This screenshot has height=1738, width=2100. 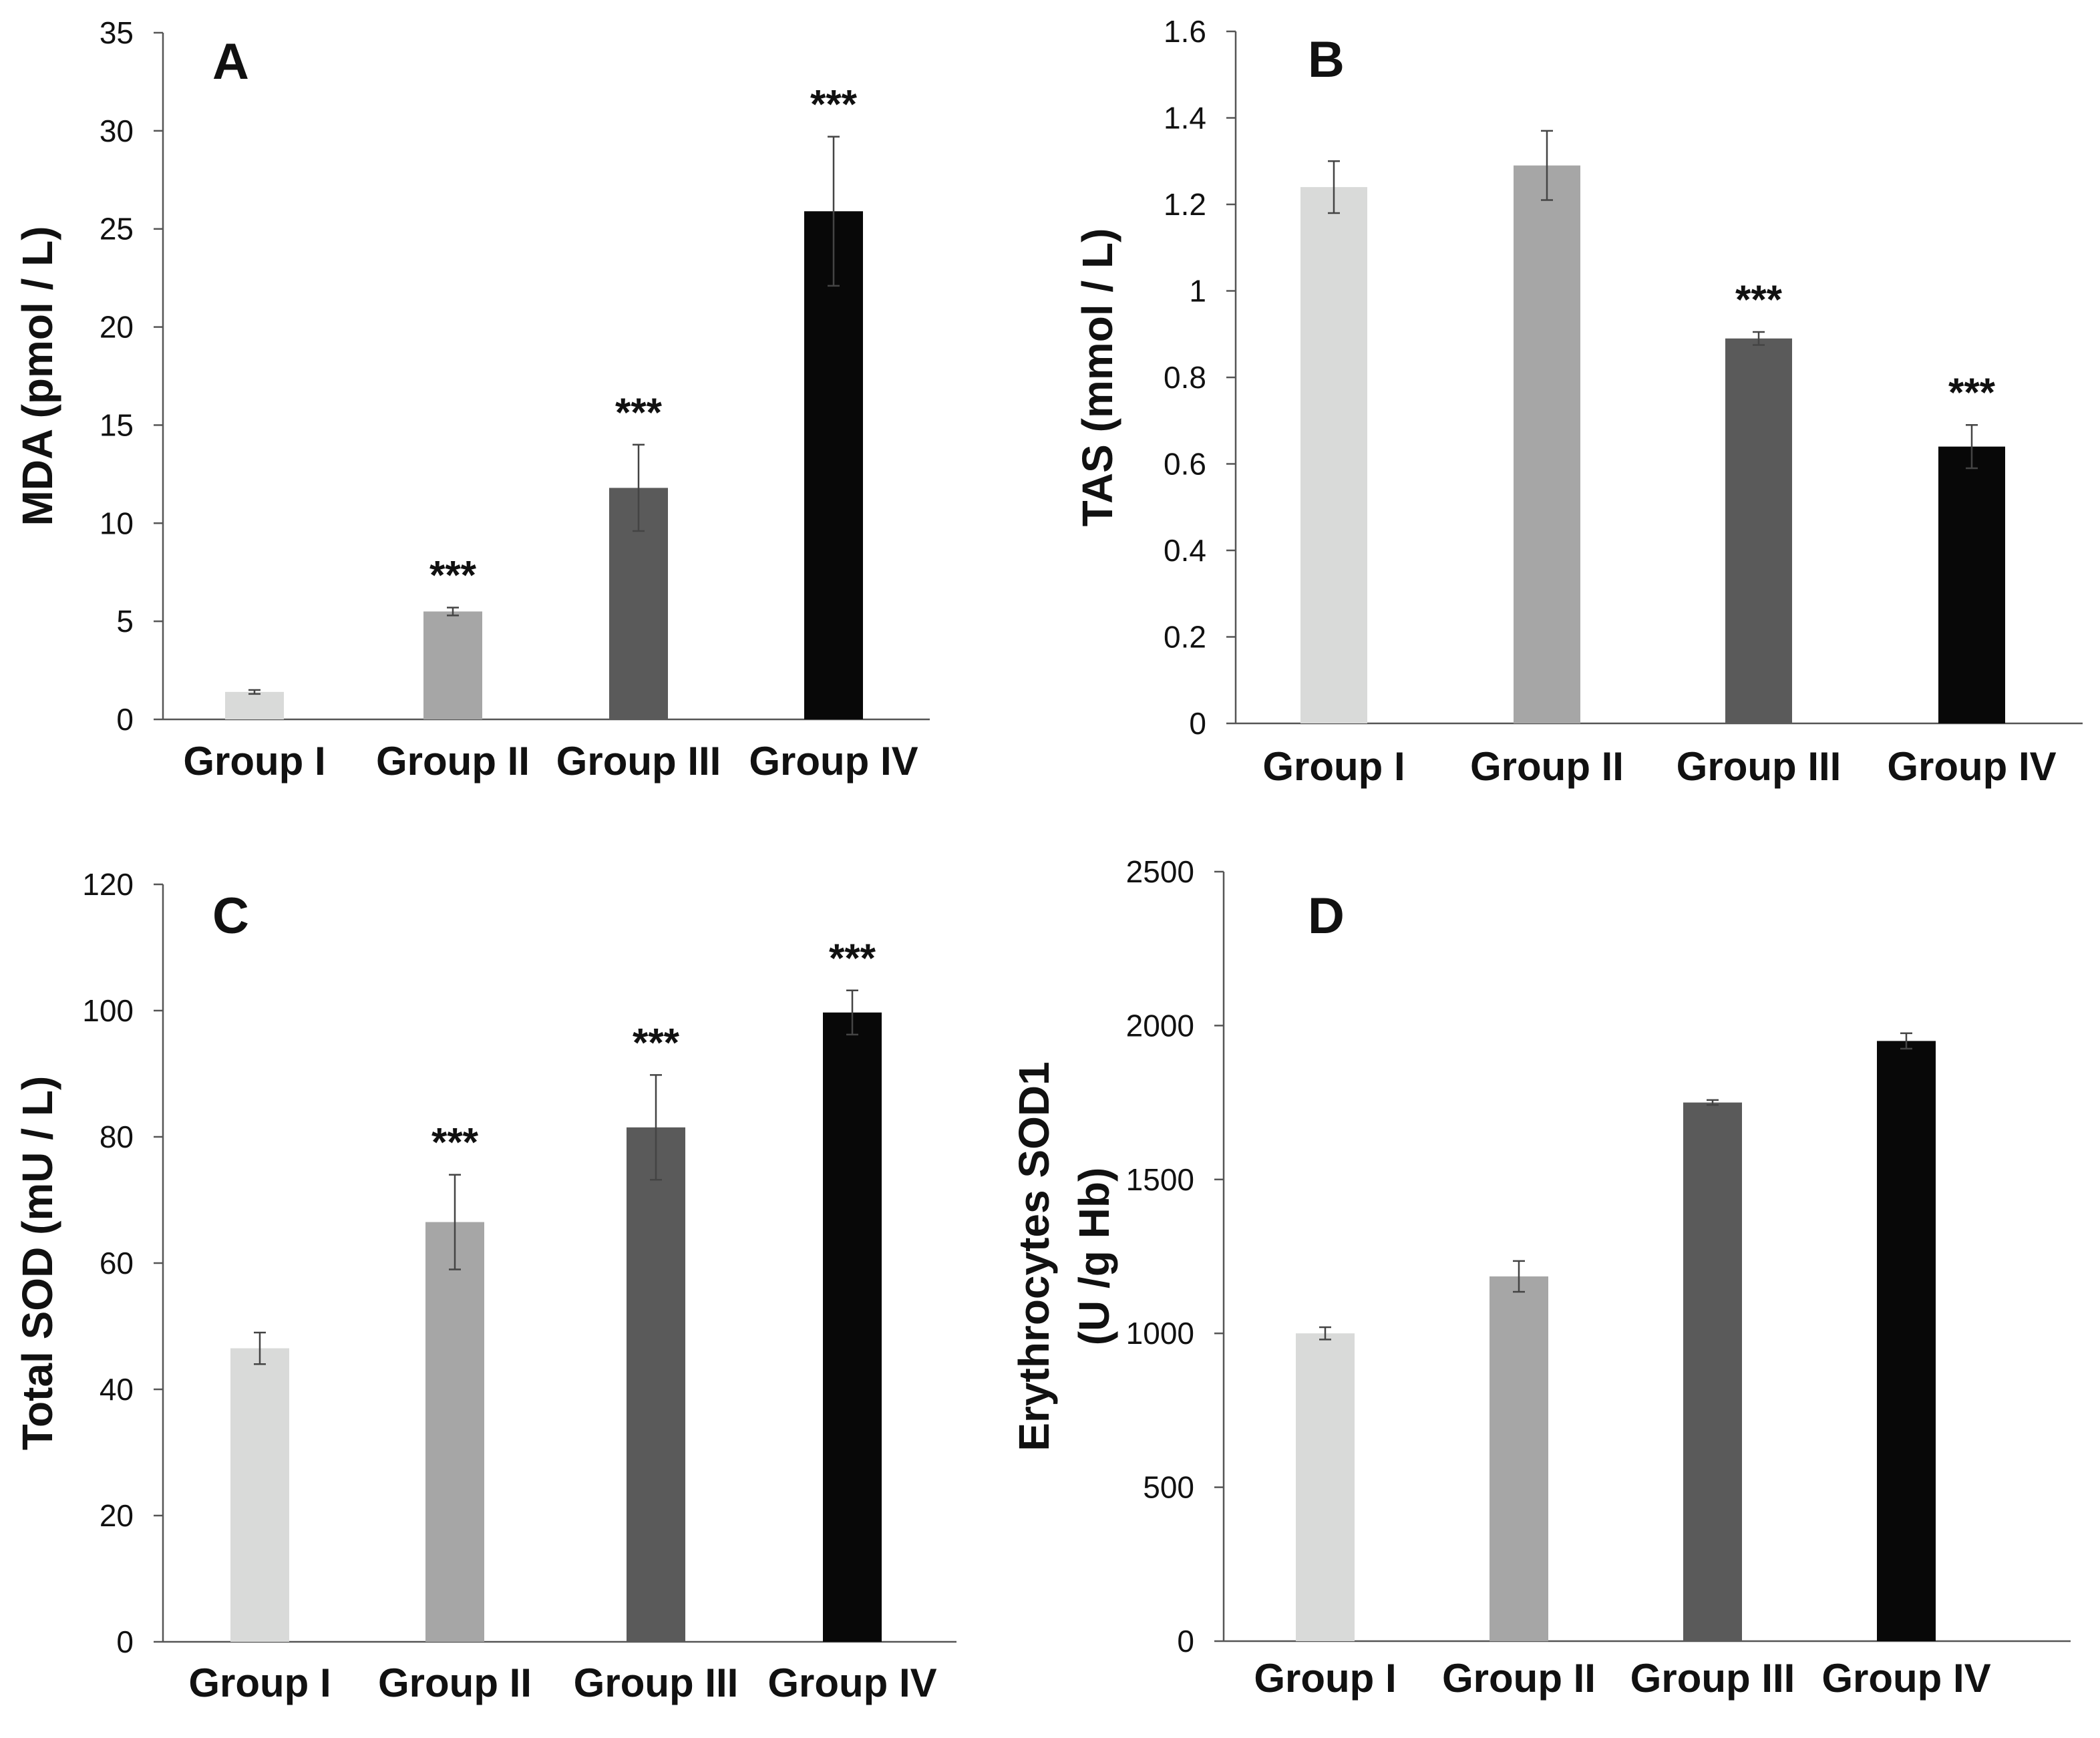 What do you see at coordinates (117, 1263) in the screenshot?
I see `y-tick-label: 60` at bounding box center [117, 1263].